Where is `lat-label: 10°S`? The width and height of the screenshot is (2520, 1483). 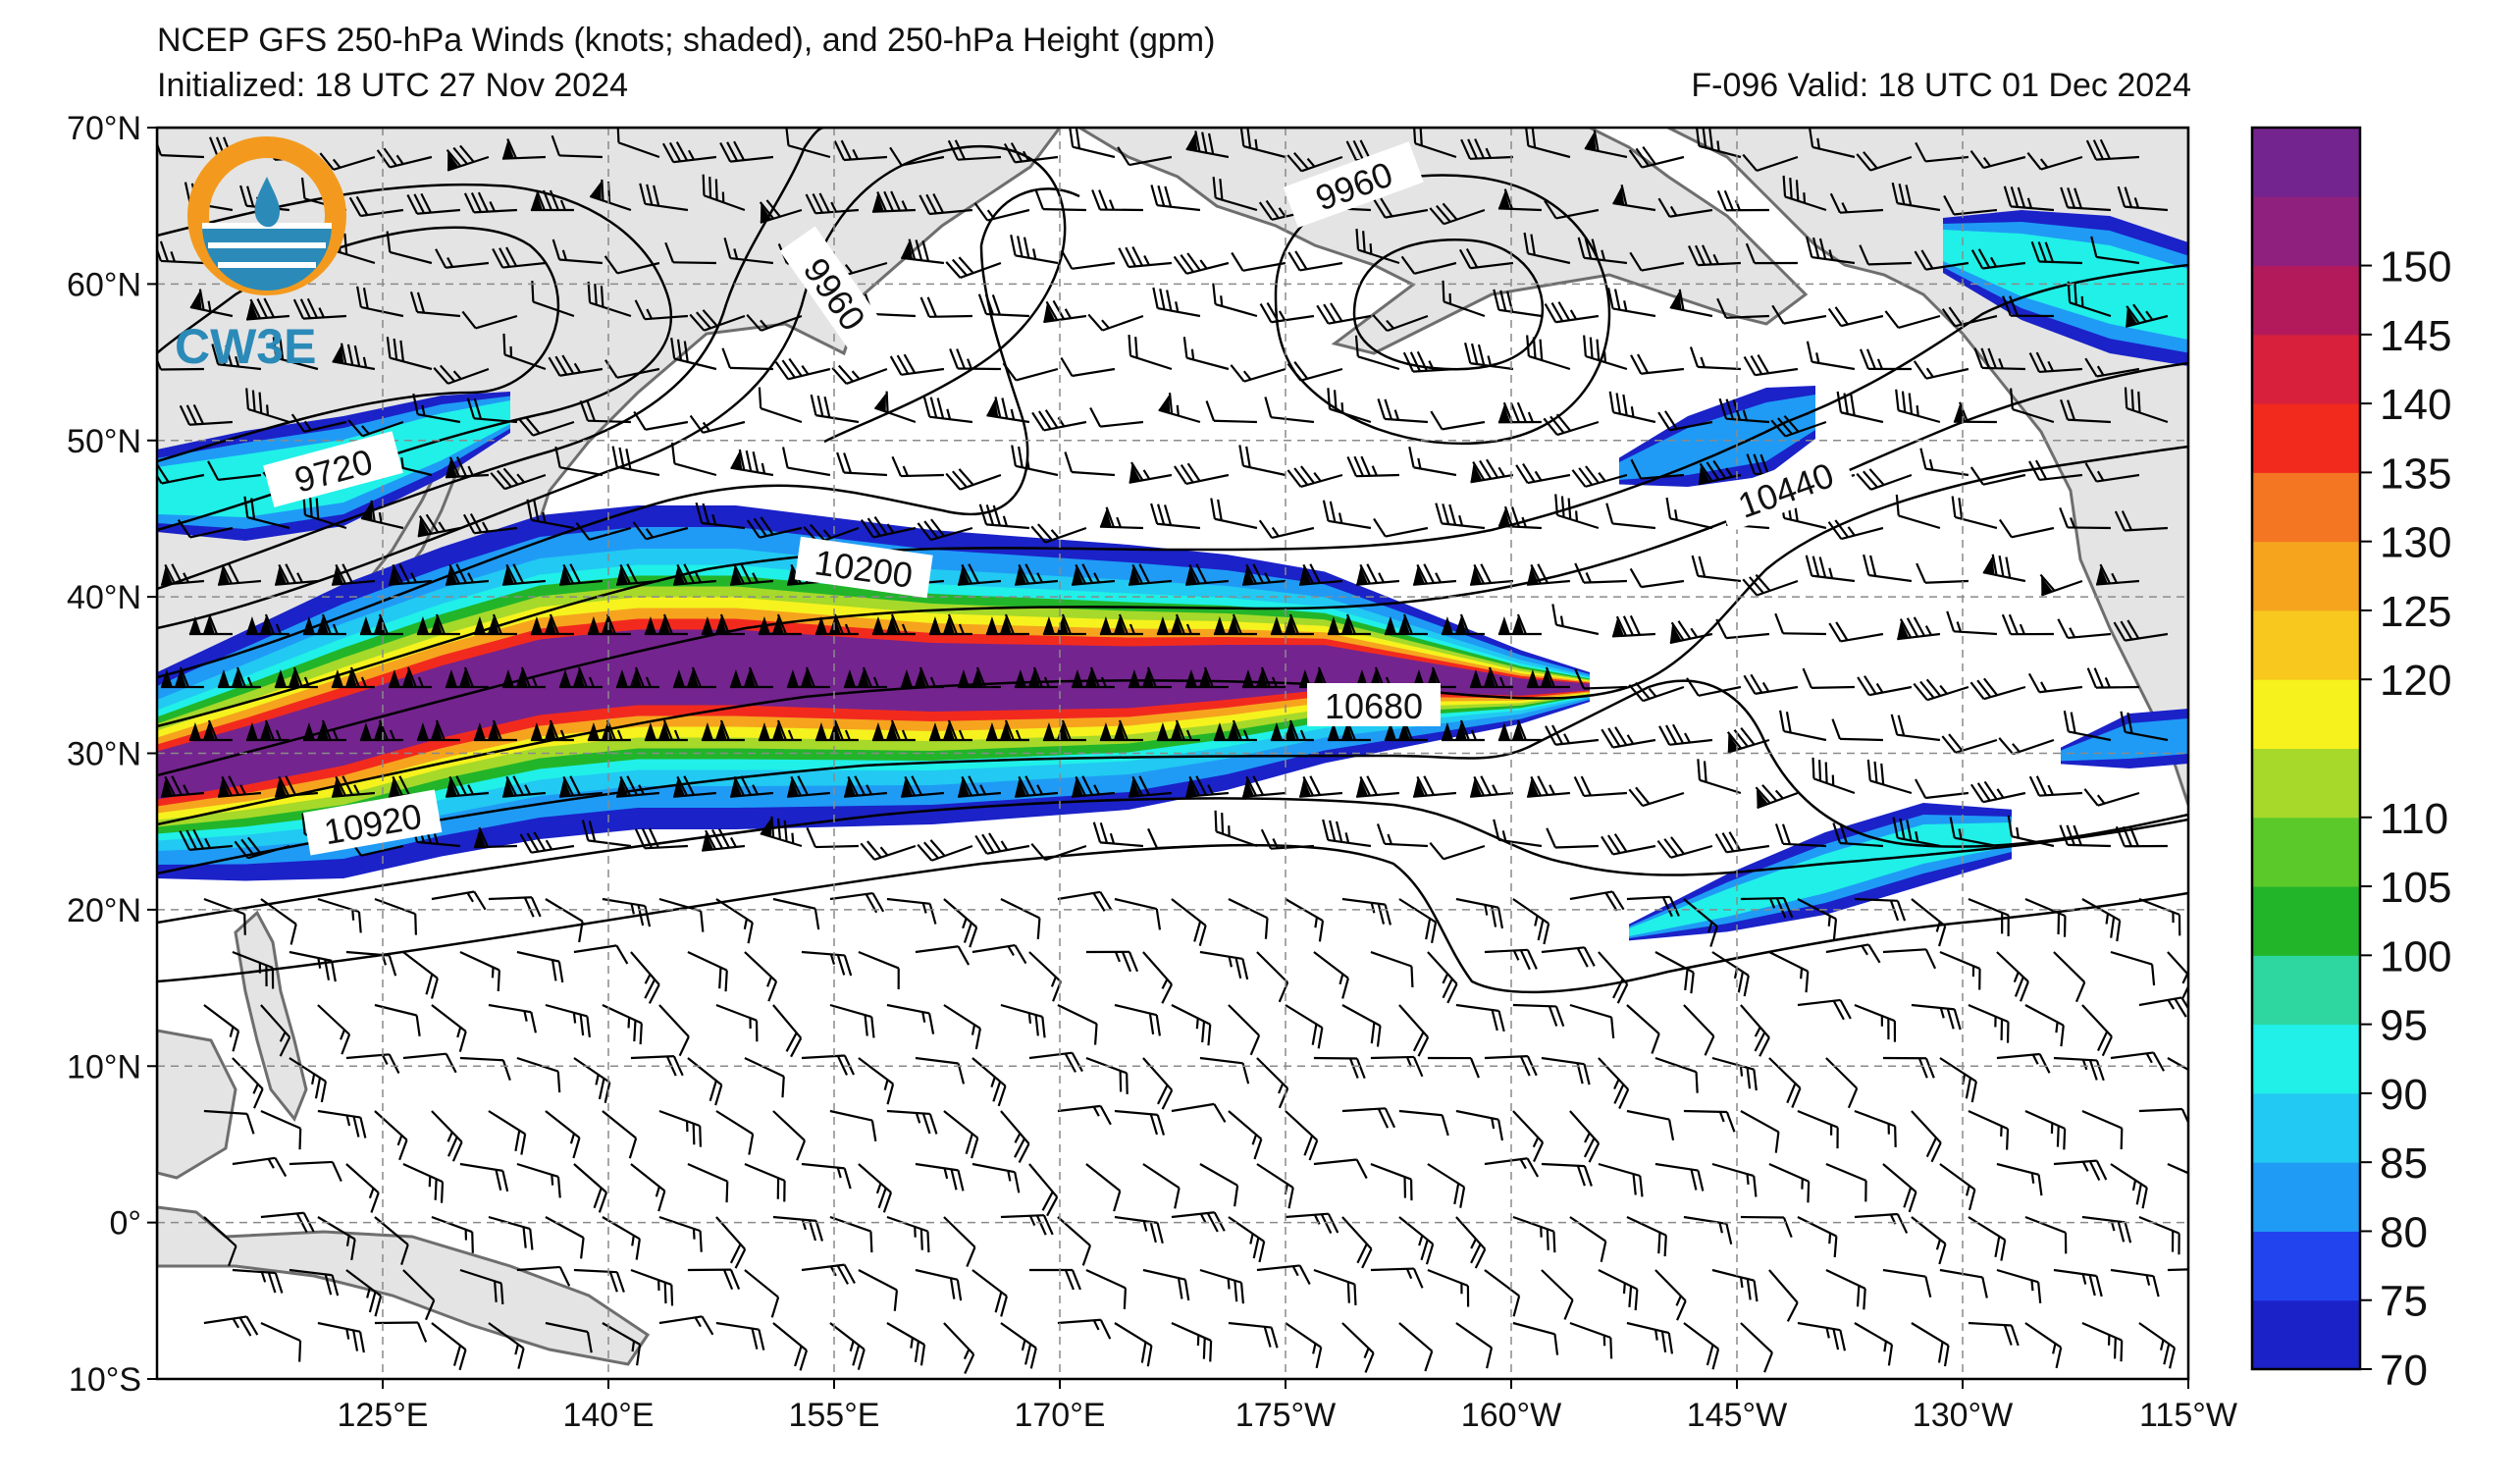
lat-label: 10°S is located at coordinates (105, 1380).